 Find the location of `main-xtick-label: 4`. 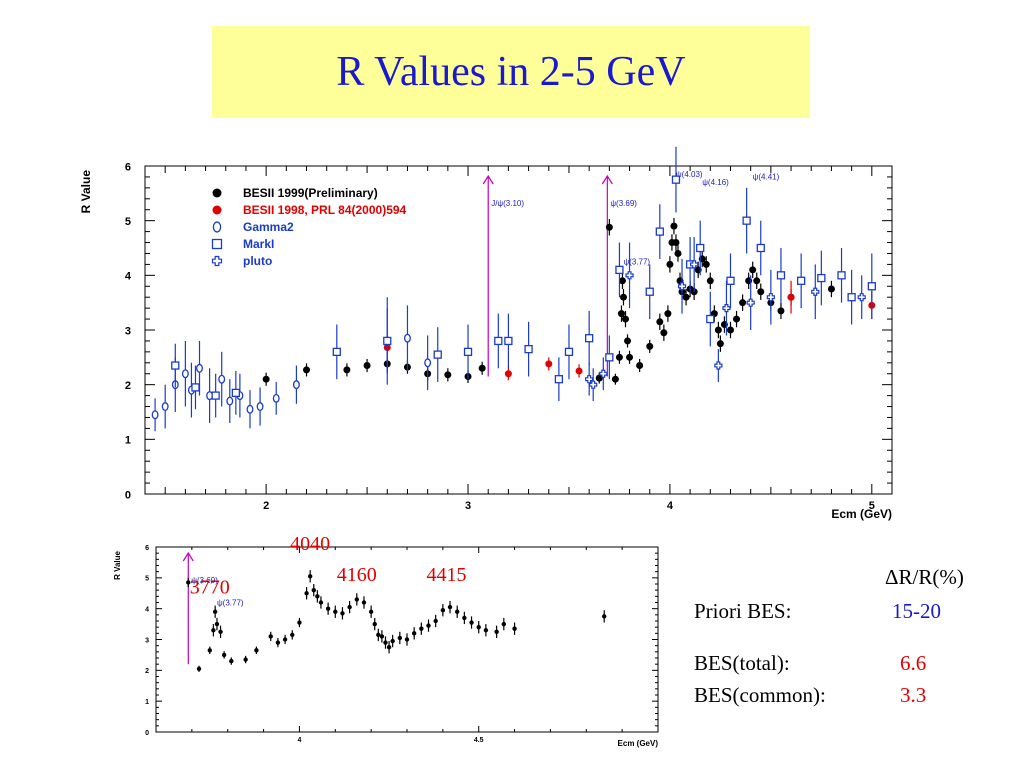

main-xtick-label: 4 is located at coordinates (670, 506).